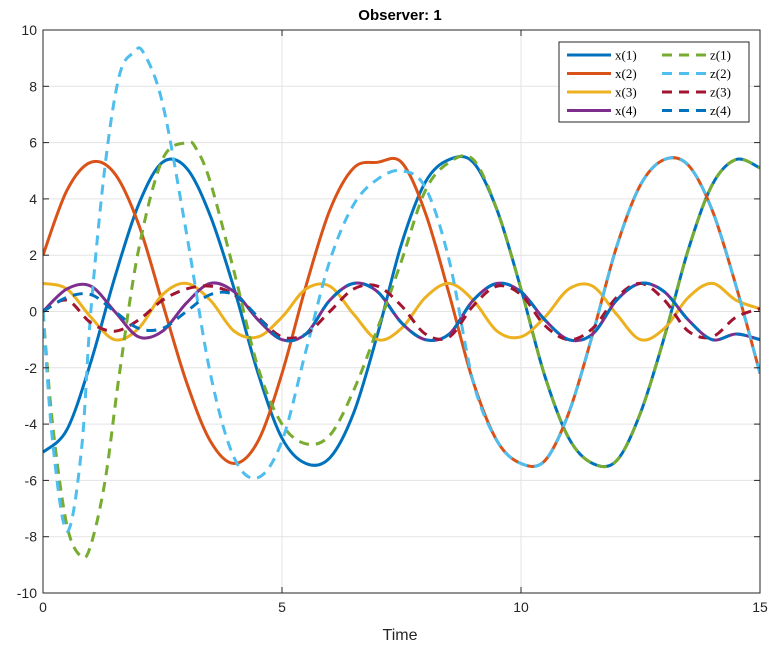 Image resolution: width=771 pixels, height=649 pixels. I want to click on x-axis-label: Time, so click(400, 635).